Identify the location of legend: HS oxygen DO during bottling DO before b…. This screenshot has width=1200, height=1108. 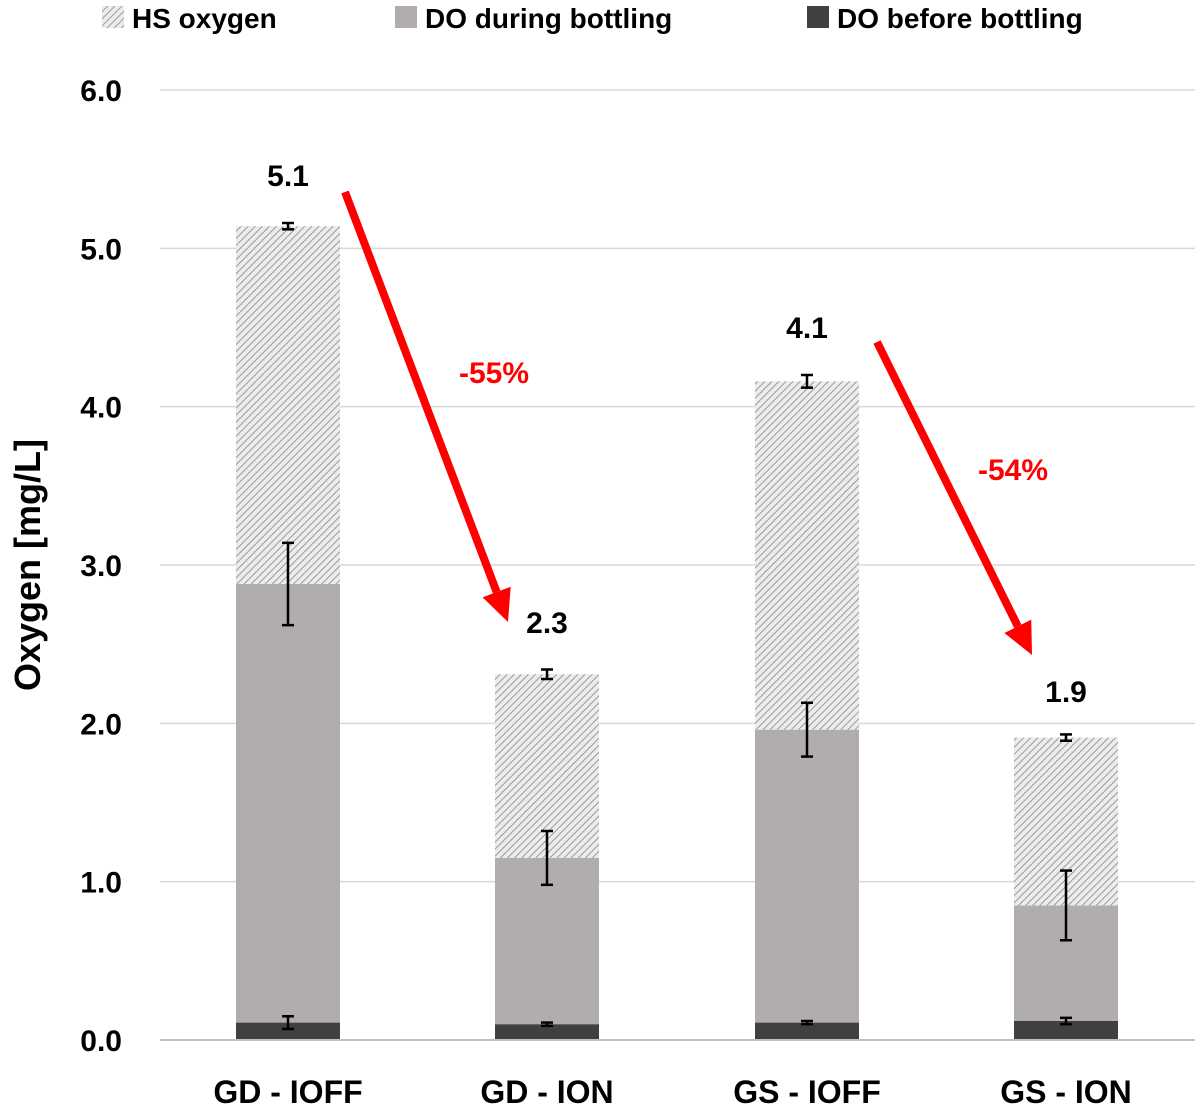
(592, 18).